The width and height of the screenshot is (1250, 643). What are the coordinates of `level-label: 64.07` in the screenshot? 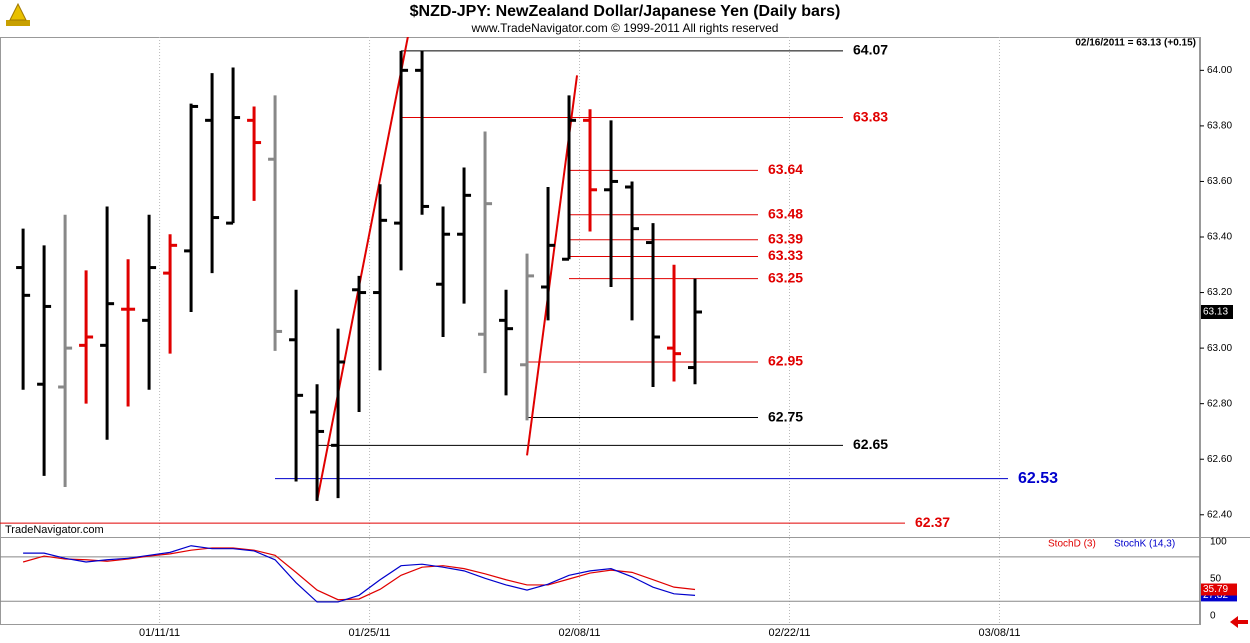 It's located at (870, 50).